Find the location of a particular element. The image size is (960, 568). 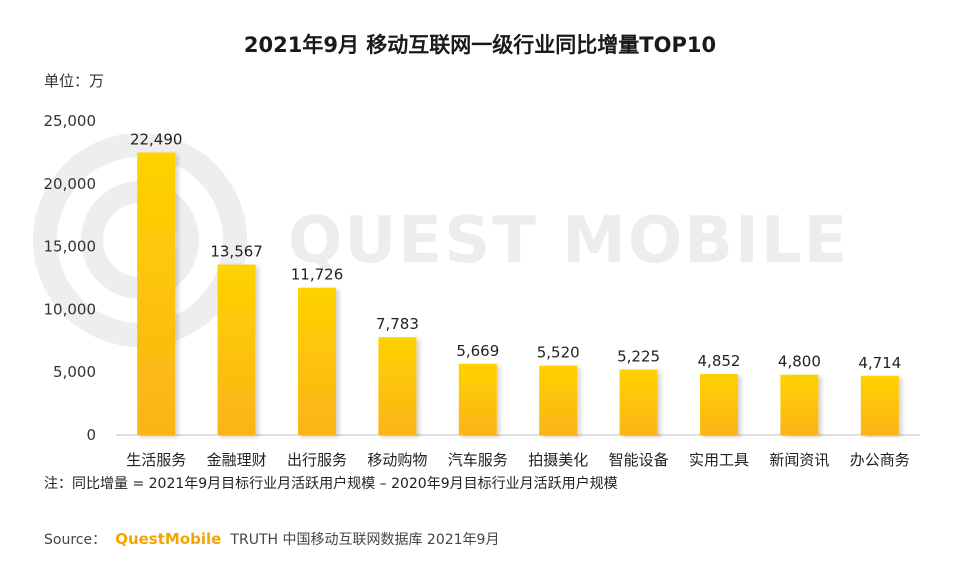

y-tick-label: 15,000 is located at coordinates (70, 247).